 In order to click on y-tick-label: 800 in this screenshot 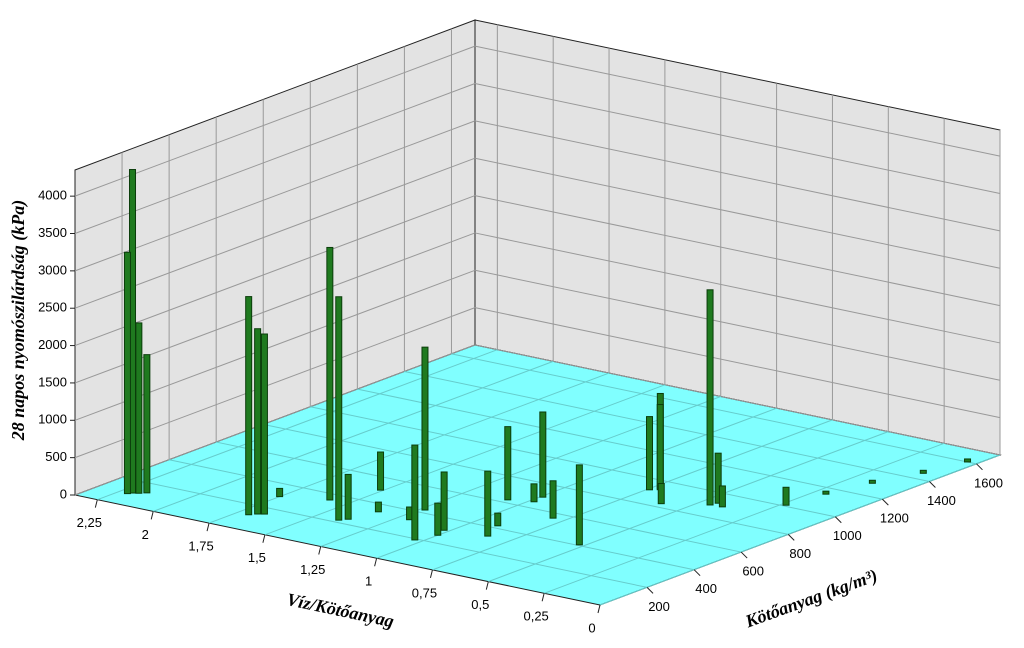, I will do `click(800, 553)`.